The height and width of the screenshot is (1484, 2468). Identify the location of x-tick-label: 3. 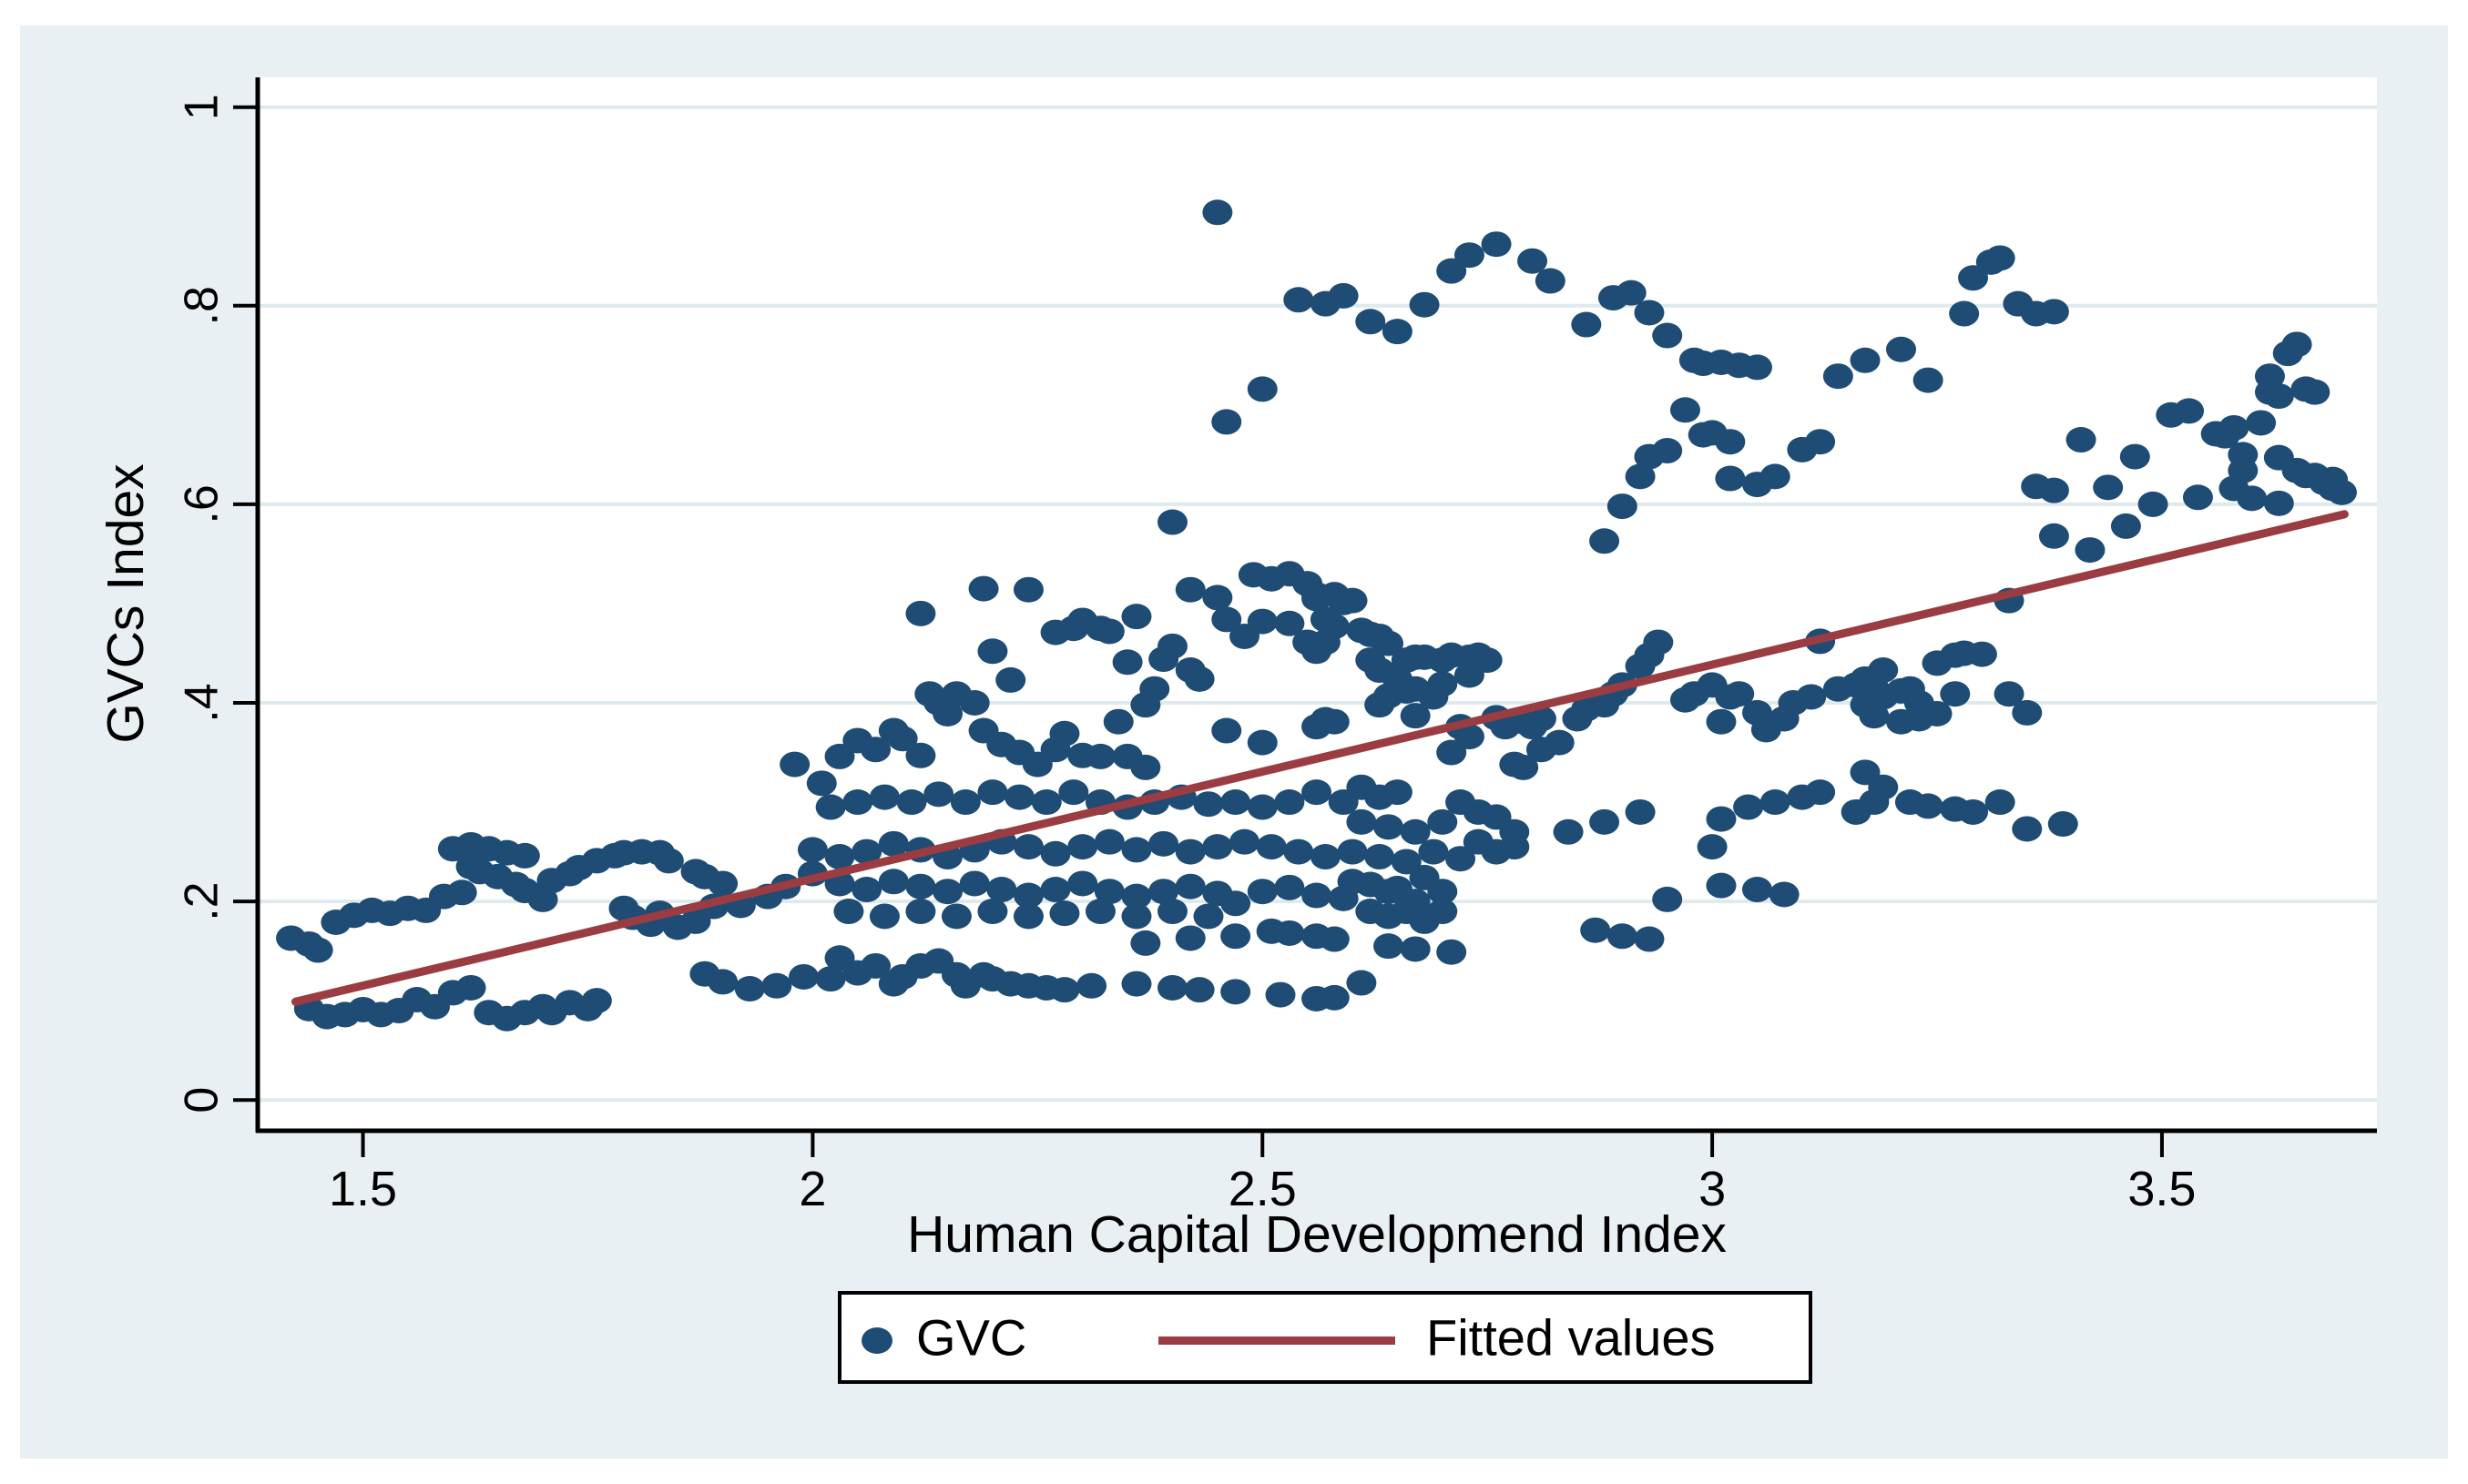
(1712, 1189).